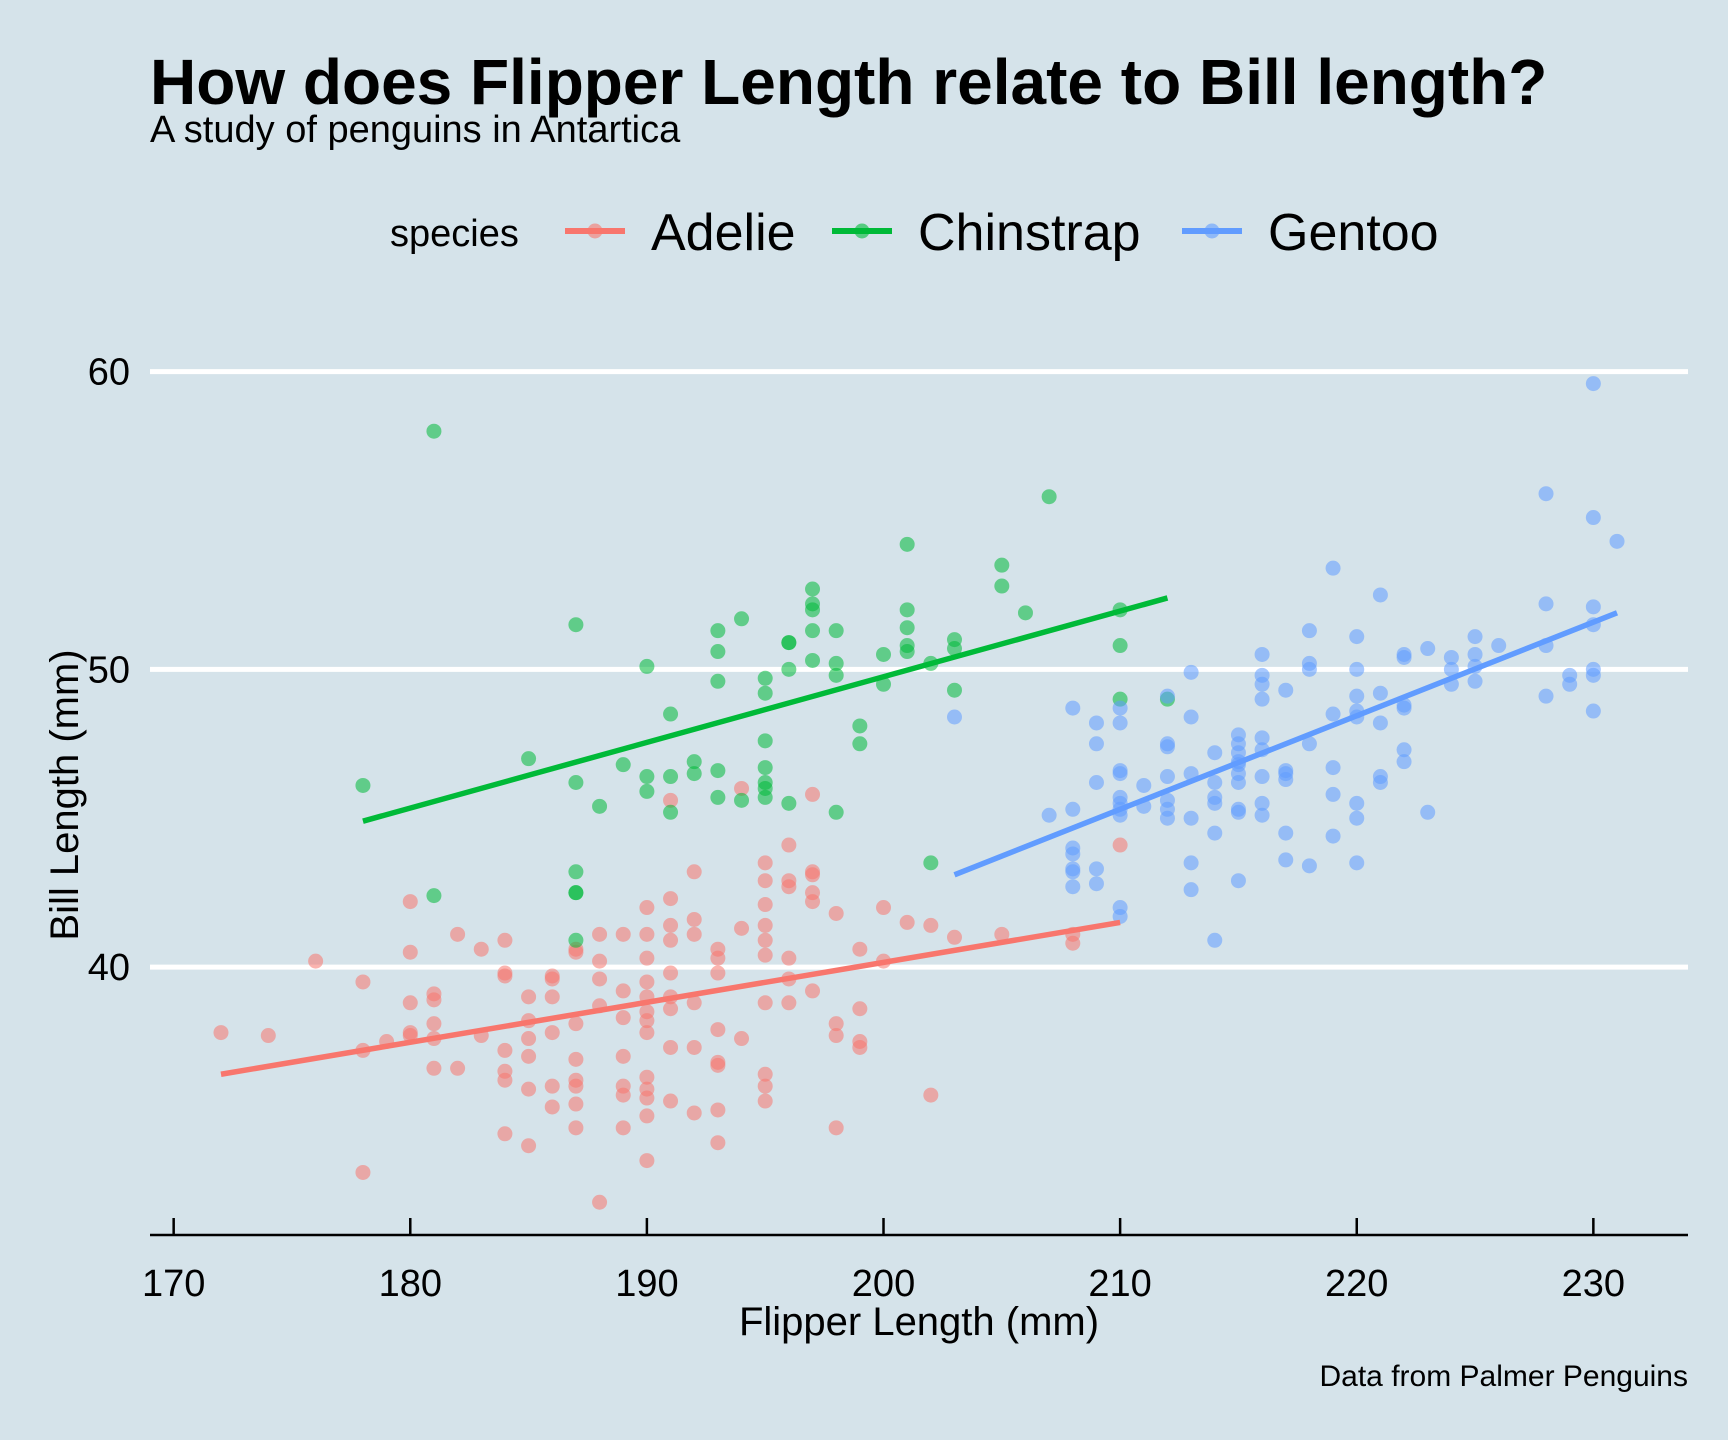 Image resolution: width=1728 pixels, height=1440 pixels. Describe the element at coordinates (680, 233) in the screenshot. I see `legend-item-adelie: Adelie` at that location.